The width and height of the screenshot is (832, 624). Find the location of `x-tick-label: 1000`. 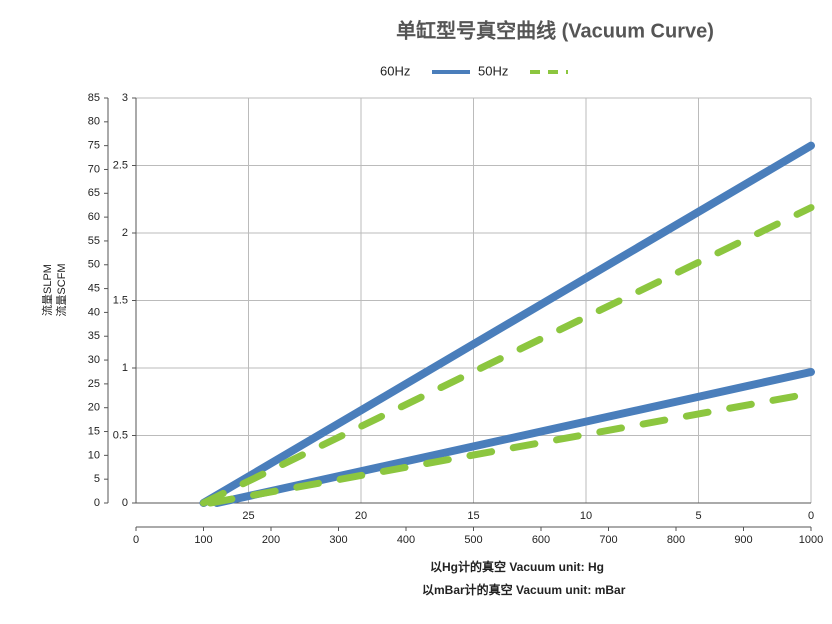

x-tick-label: 1000 is located at coordinates (811, 540).